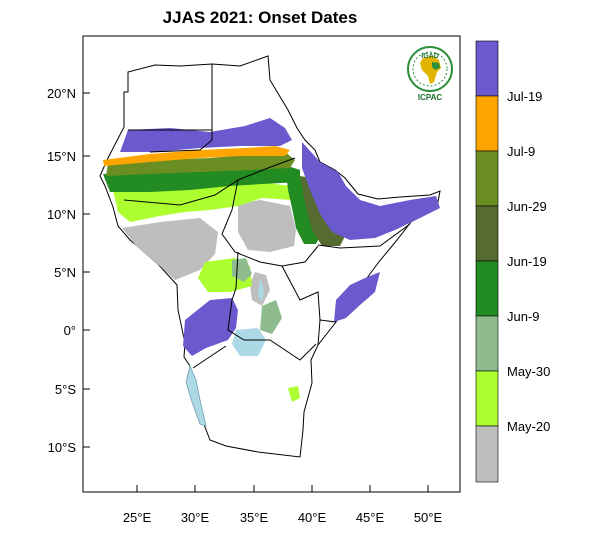  What do you see at coordinates (206, 135) in the screenshot?
I see `onset-jul19-north` at bounding box center [206, 135].